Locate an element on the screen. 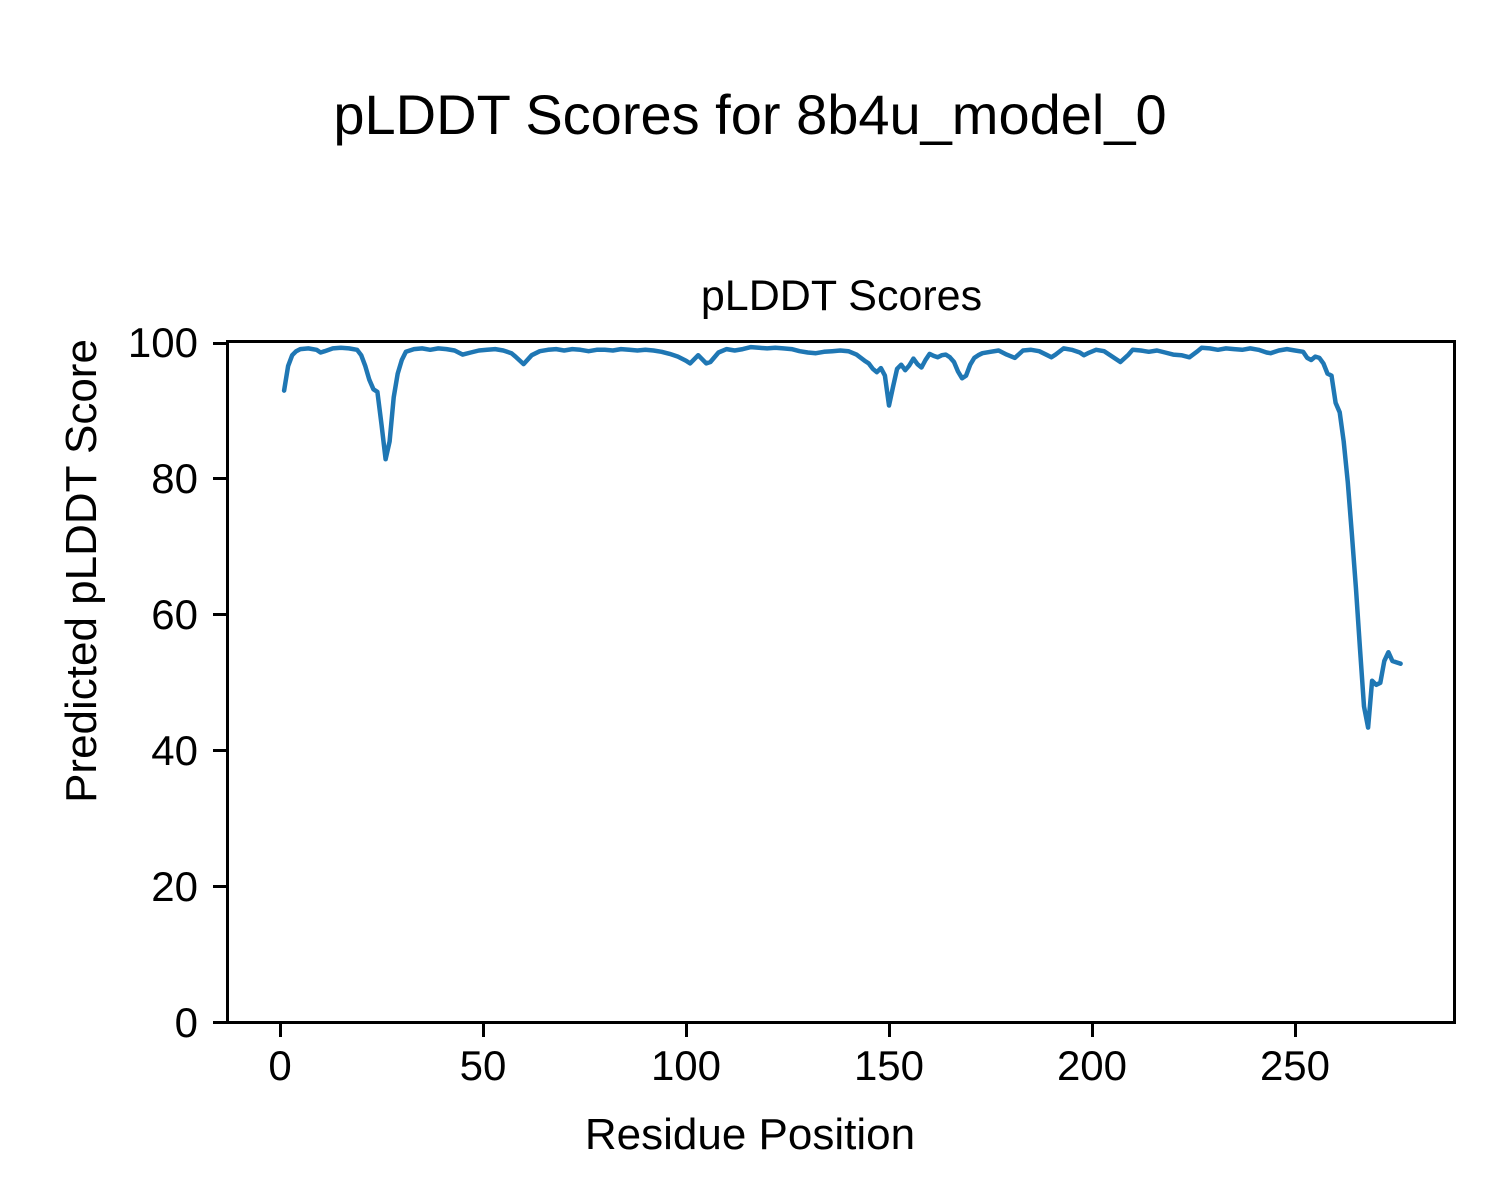  x-tick-label: 0 is located at coordinates (280, 1065).